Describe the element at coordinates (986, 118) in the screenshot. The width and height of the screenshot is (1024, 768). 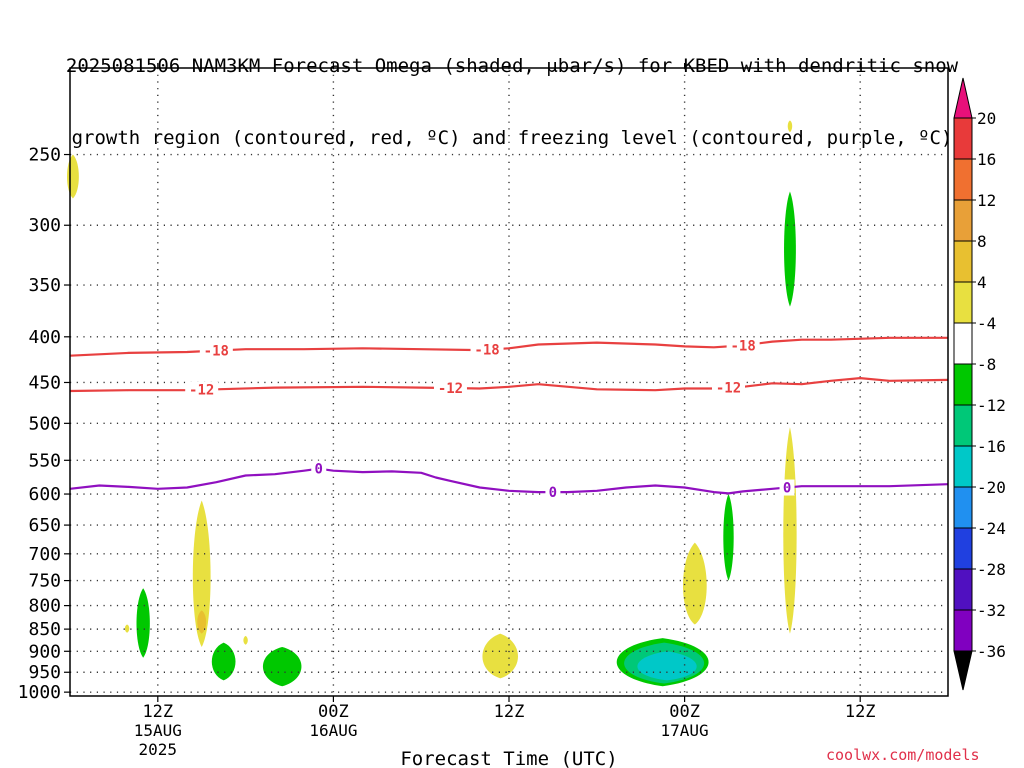
I see `colorbar-label-0: 20` at that location.